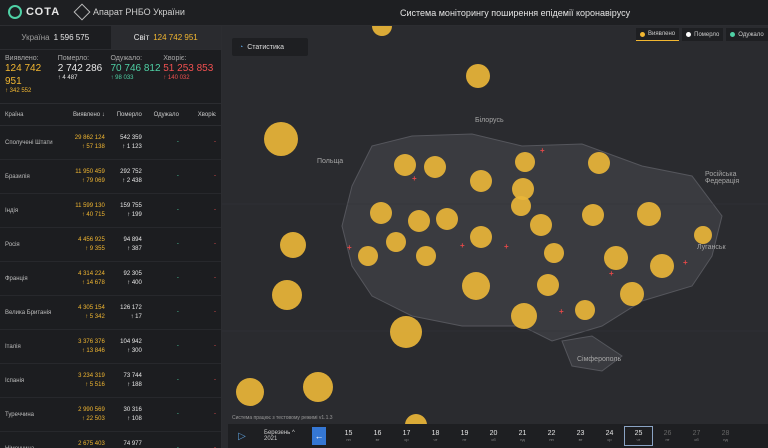 The image size is (768, 448). Describe the element at coordinates (110, 440) in the screenshot. I see `table-row: Німеччина 2 675 403↑ 7 709 74 977↑ 214 - -` at that location.